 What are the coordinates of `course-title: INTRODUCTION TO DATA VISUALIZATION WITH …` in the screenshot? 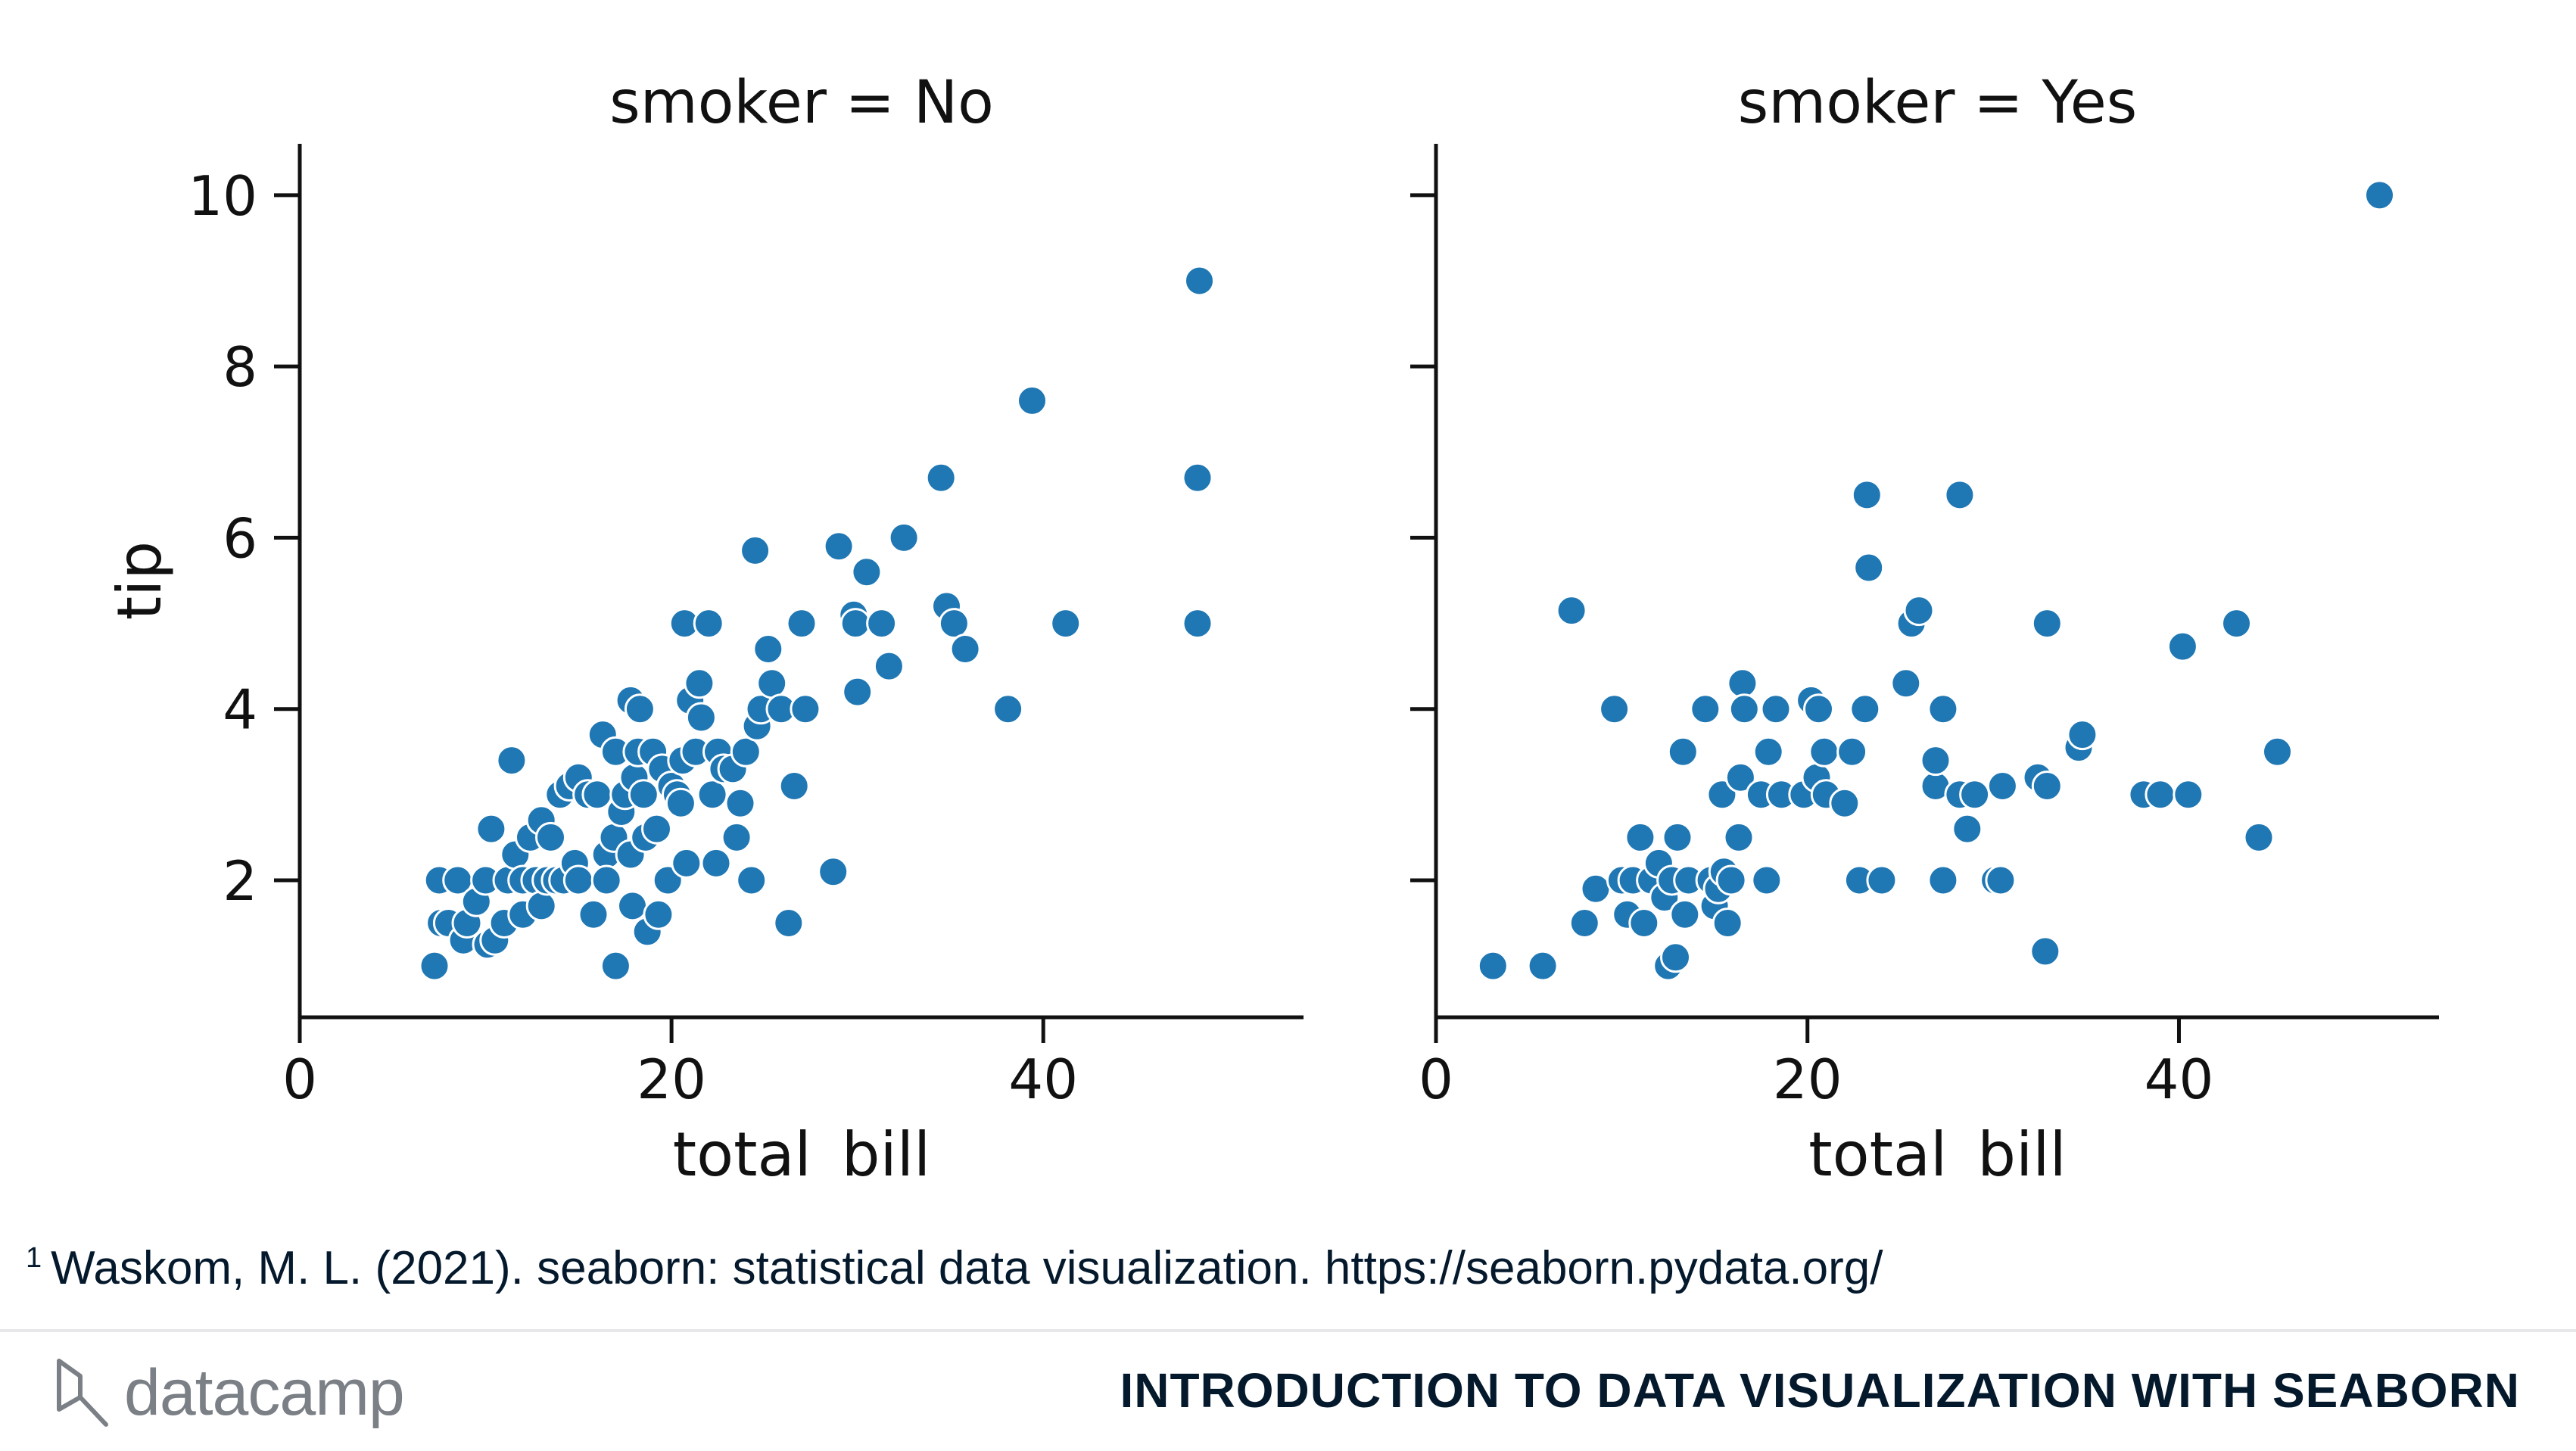 It's located at (1820, 1390).